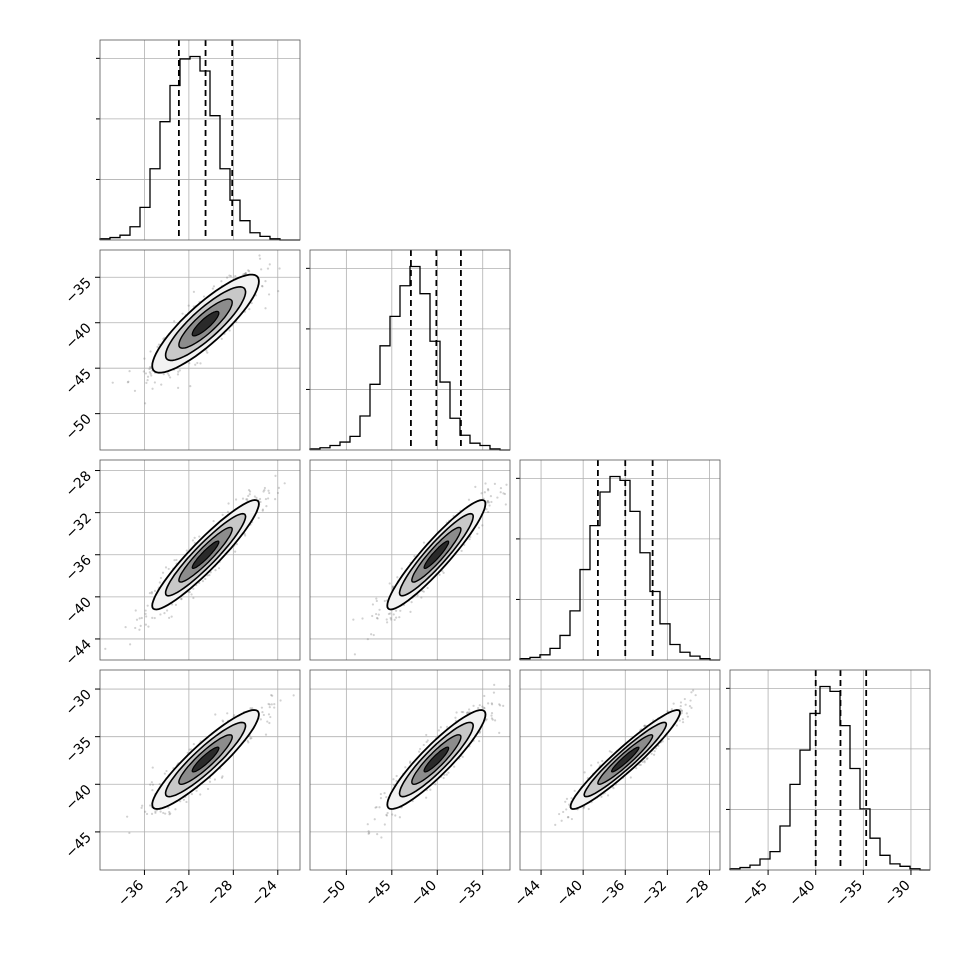 The height and width of the screenshot is (970, 970). Describe the element at coordinates (430, 569) in the screenshot. I see `pair-panel-content` at that location.